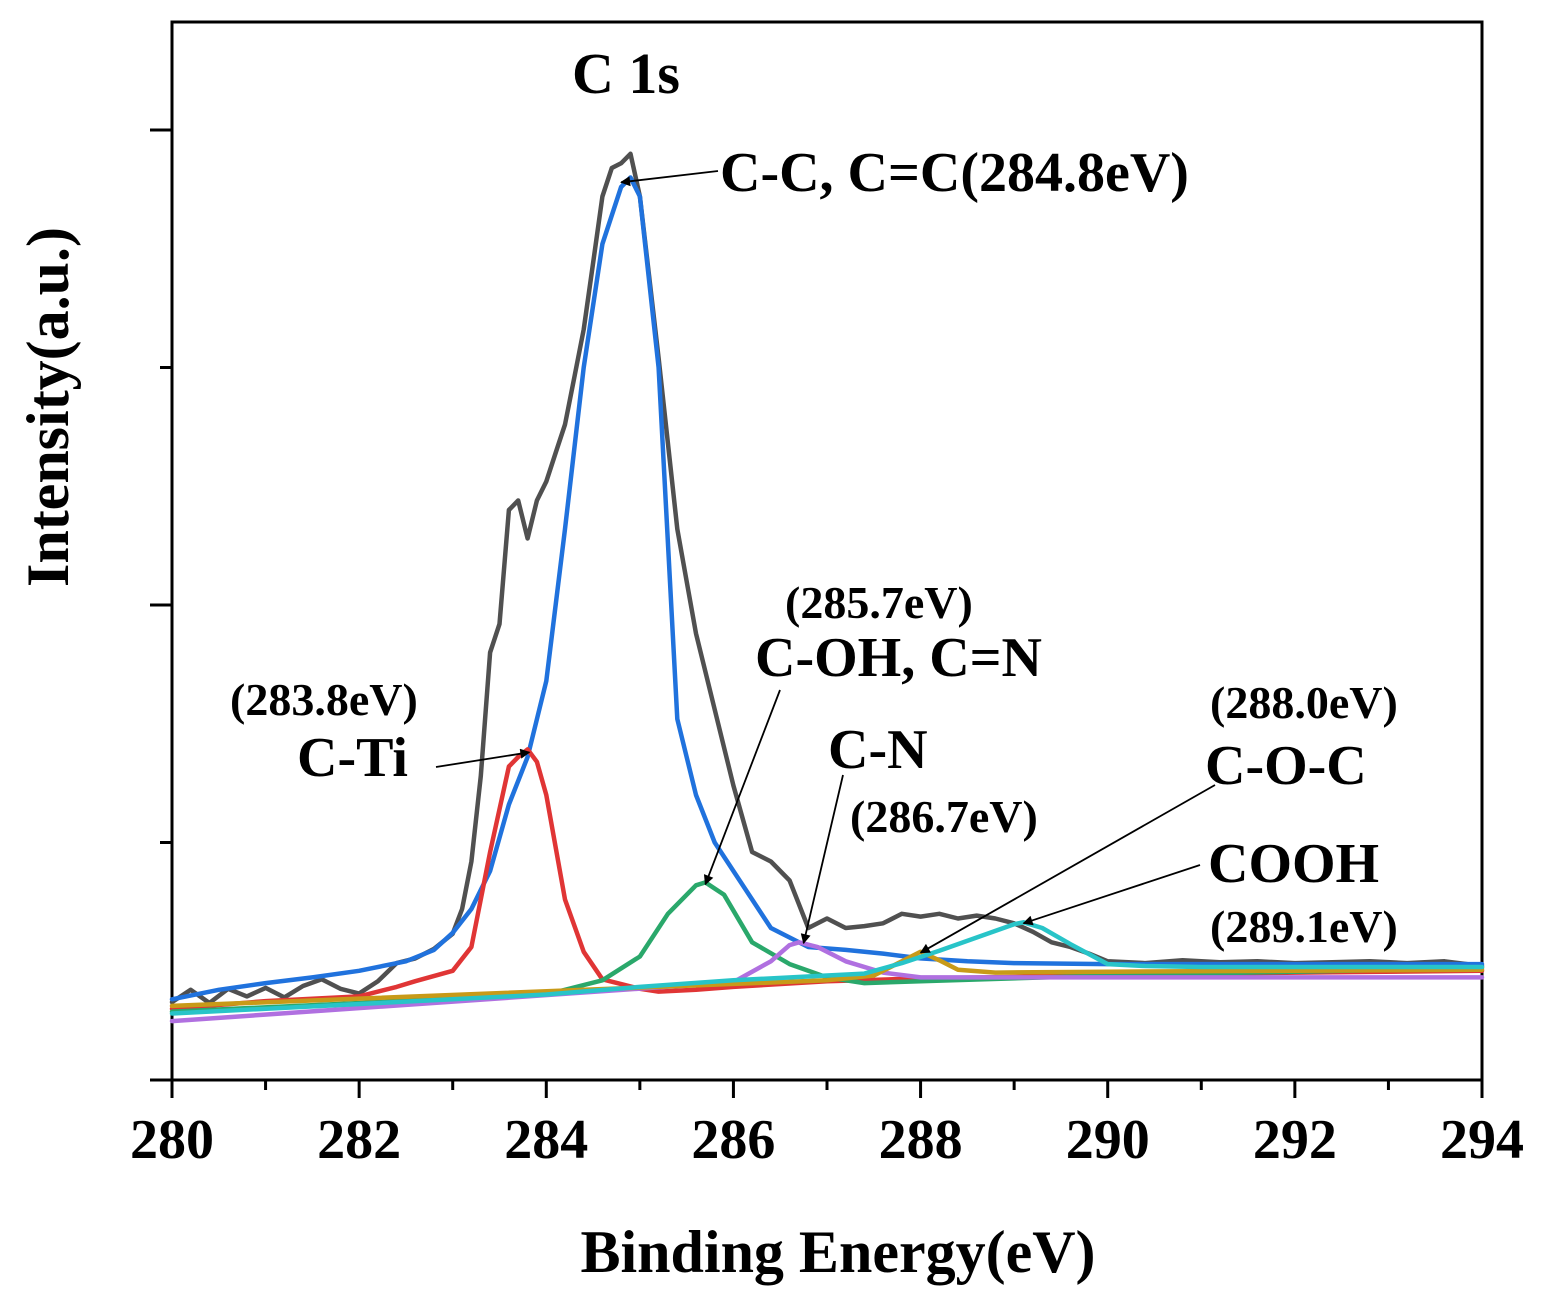  Describe the element at coordinates (161, 605) in the screenshot. I see `y-ticks` at that location.